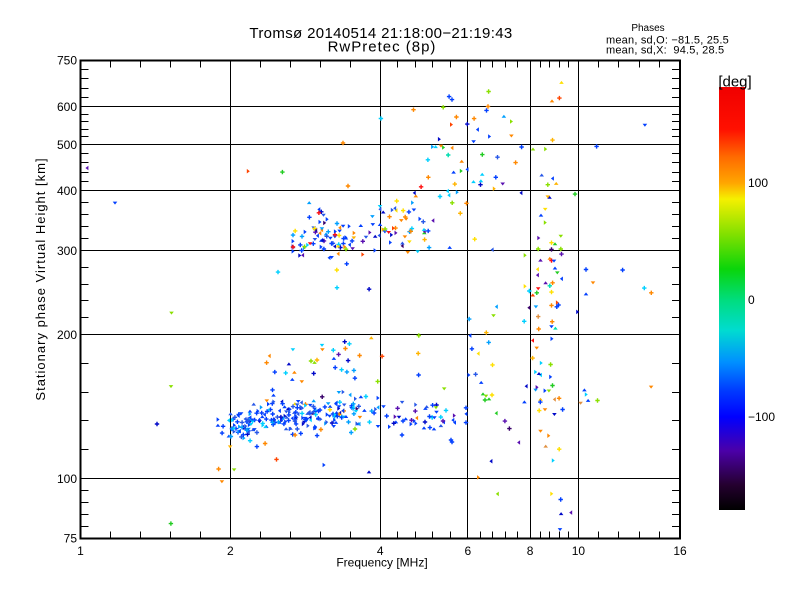  I want to click on svg-text: 2, so click(230, 551).